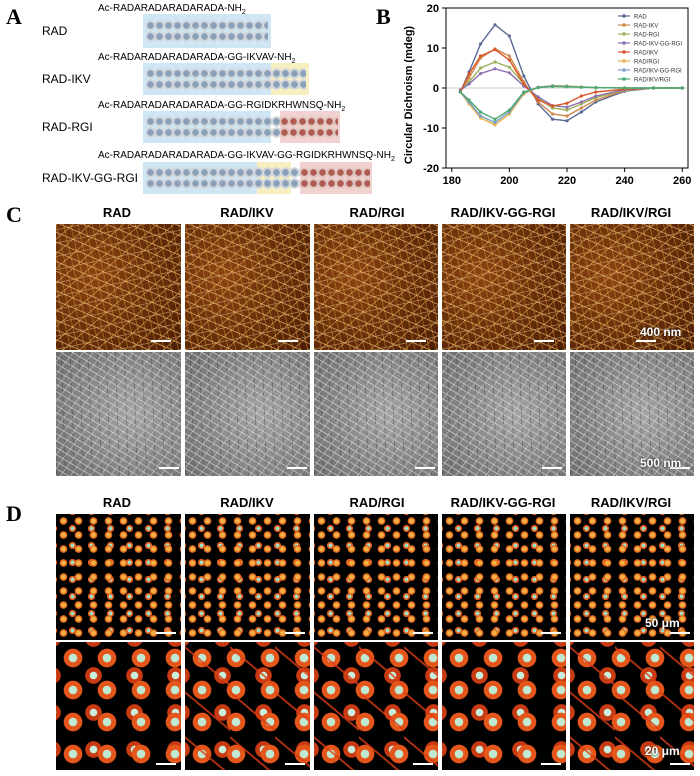 Image resolution: width=700 pixels, height=776 pixels. What do you see at coordinates (640, 18) in the screenshot?
I see `legend-label: RAD` at bounding box center [640, 18].